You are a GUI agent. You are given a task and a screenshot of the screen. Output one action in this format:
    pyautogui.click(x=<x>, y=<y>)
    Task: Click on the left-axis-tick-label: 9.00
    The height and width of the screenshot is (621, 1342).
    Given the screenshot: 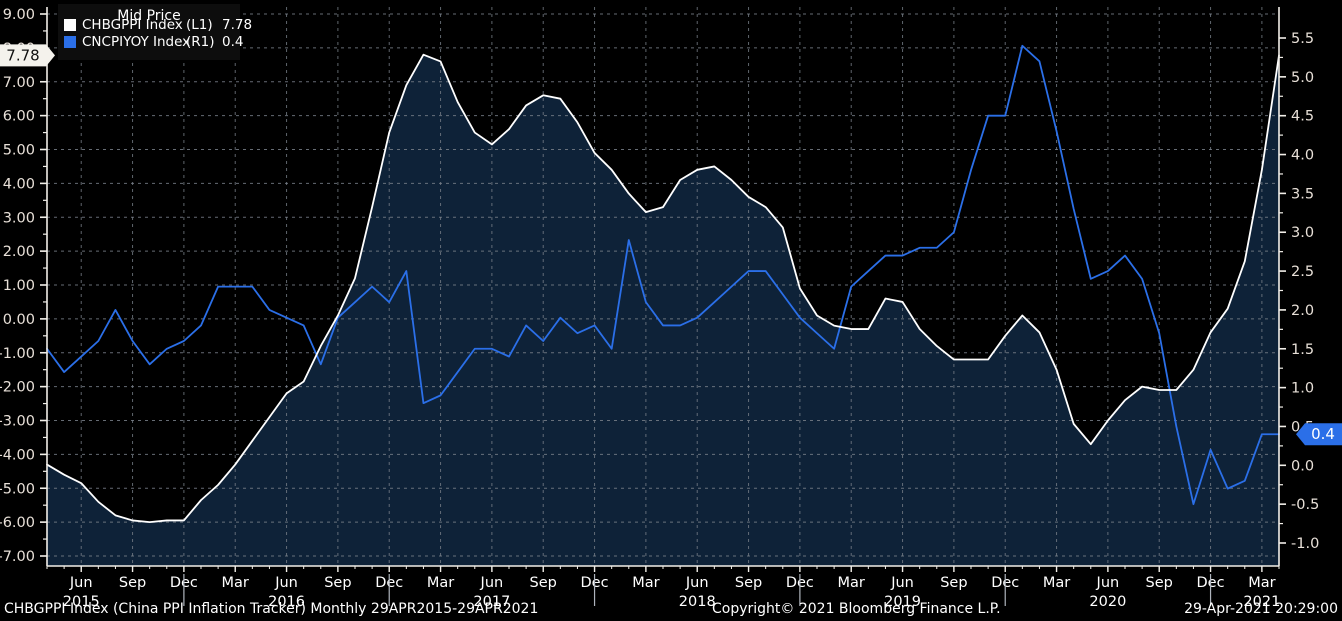 What is the action you would take?
    pyautogui.click(x=19, y=15)
    